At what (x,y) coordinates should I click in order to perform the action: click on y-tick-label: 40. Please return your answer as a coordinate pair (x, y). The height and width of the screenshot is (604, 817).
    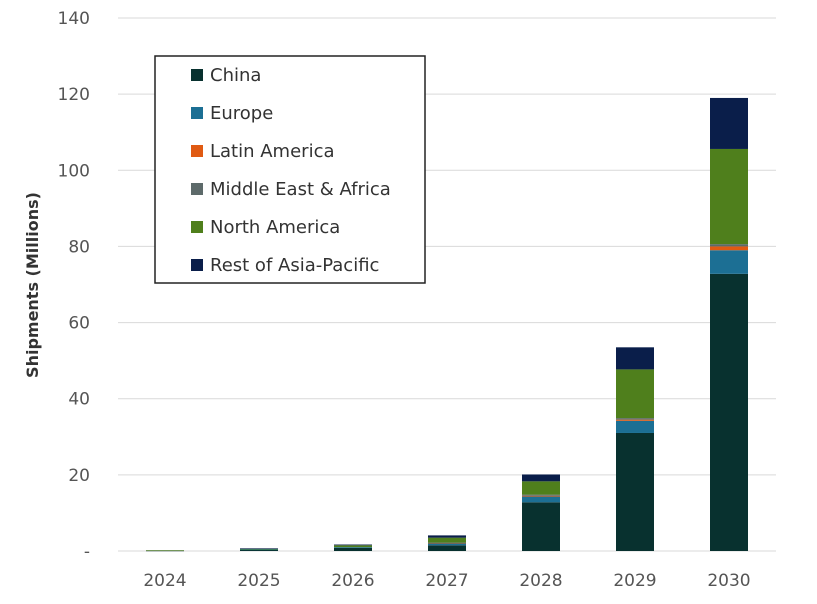
    Looking at the image, I should click on (79, 400).